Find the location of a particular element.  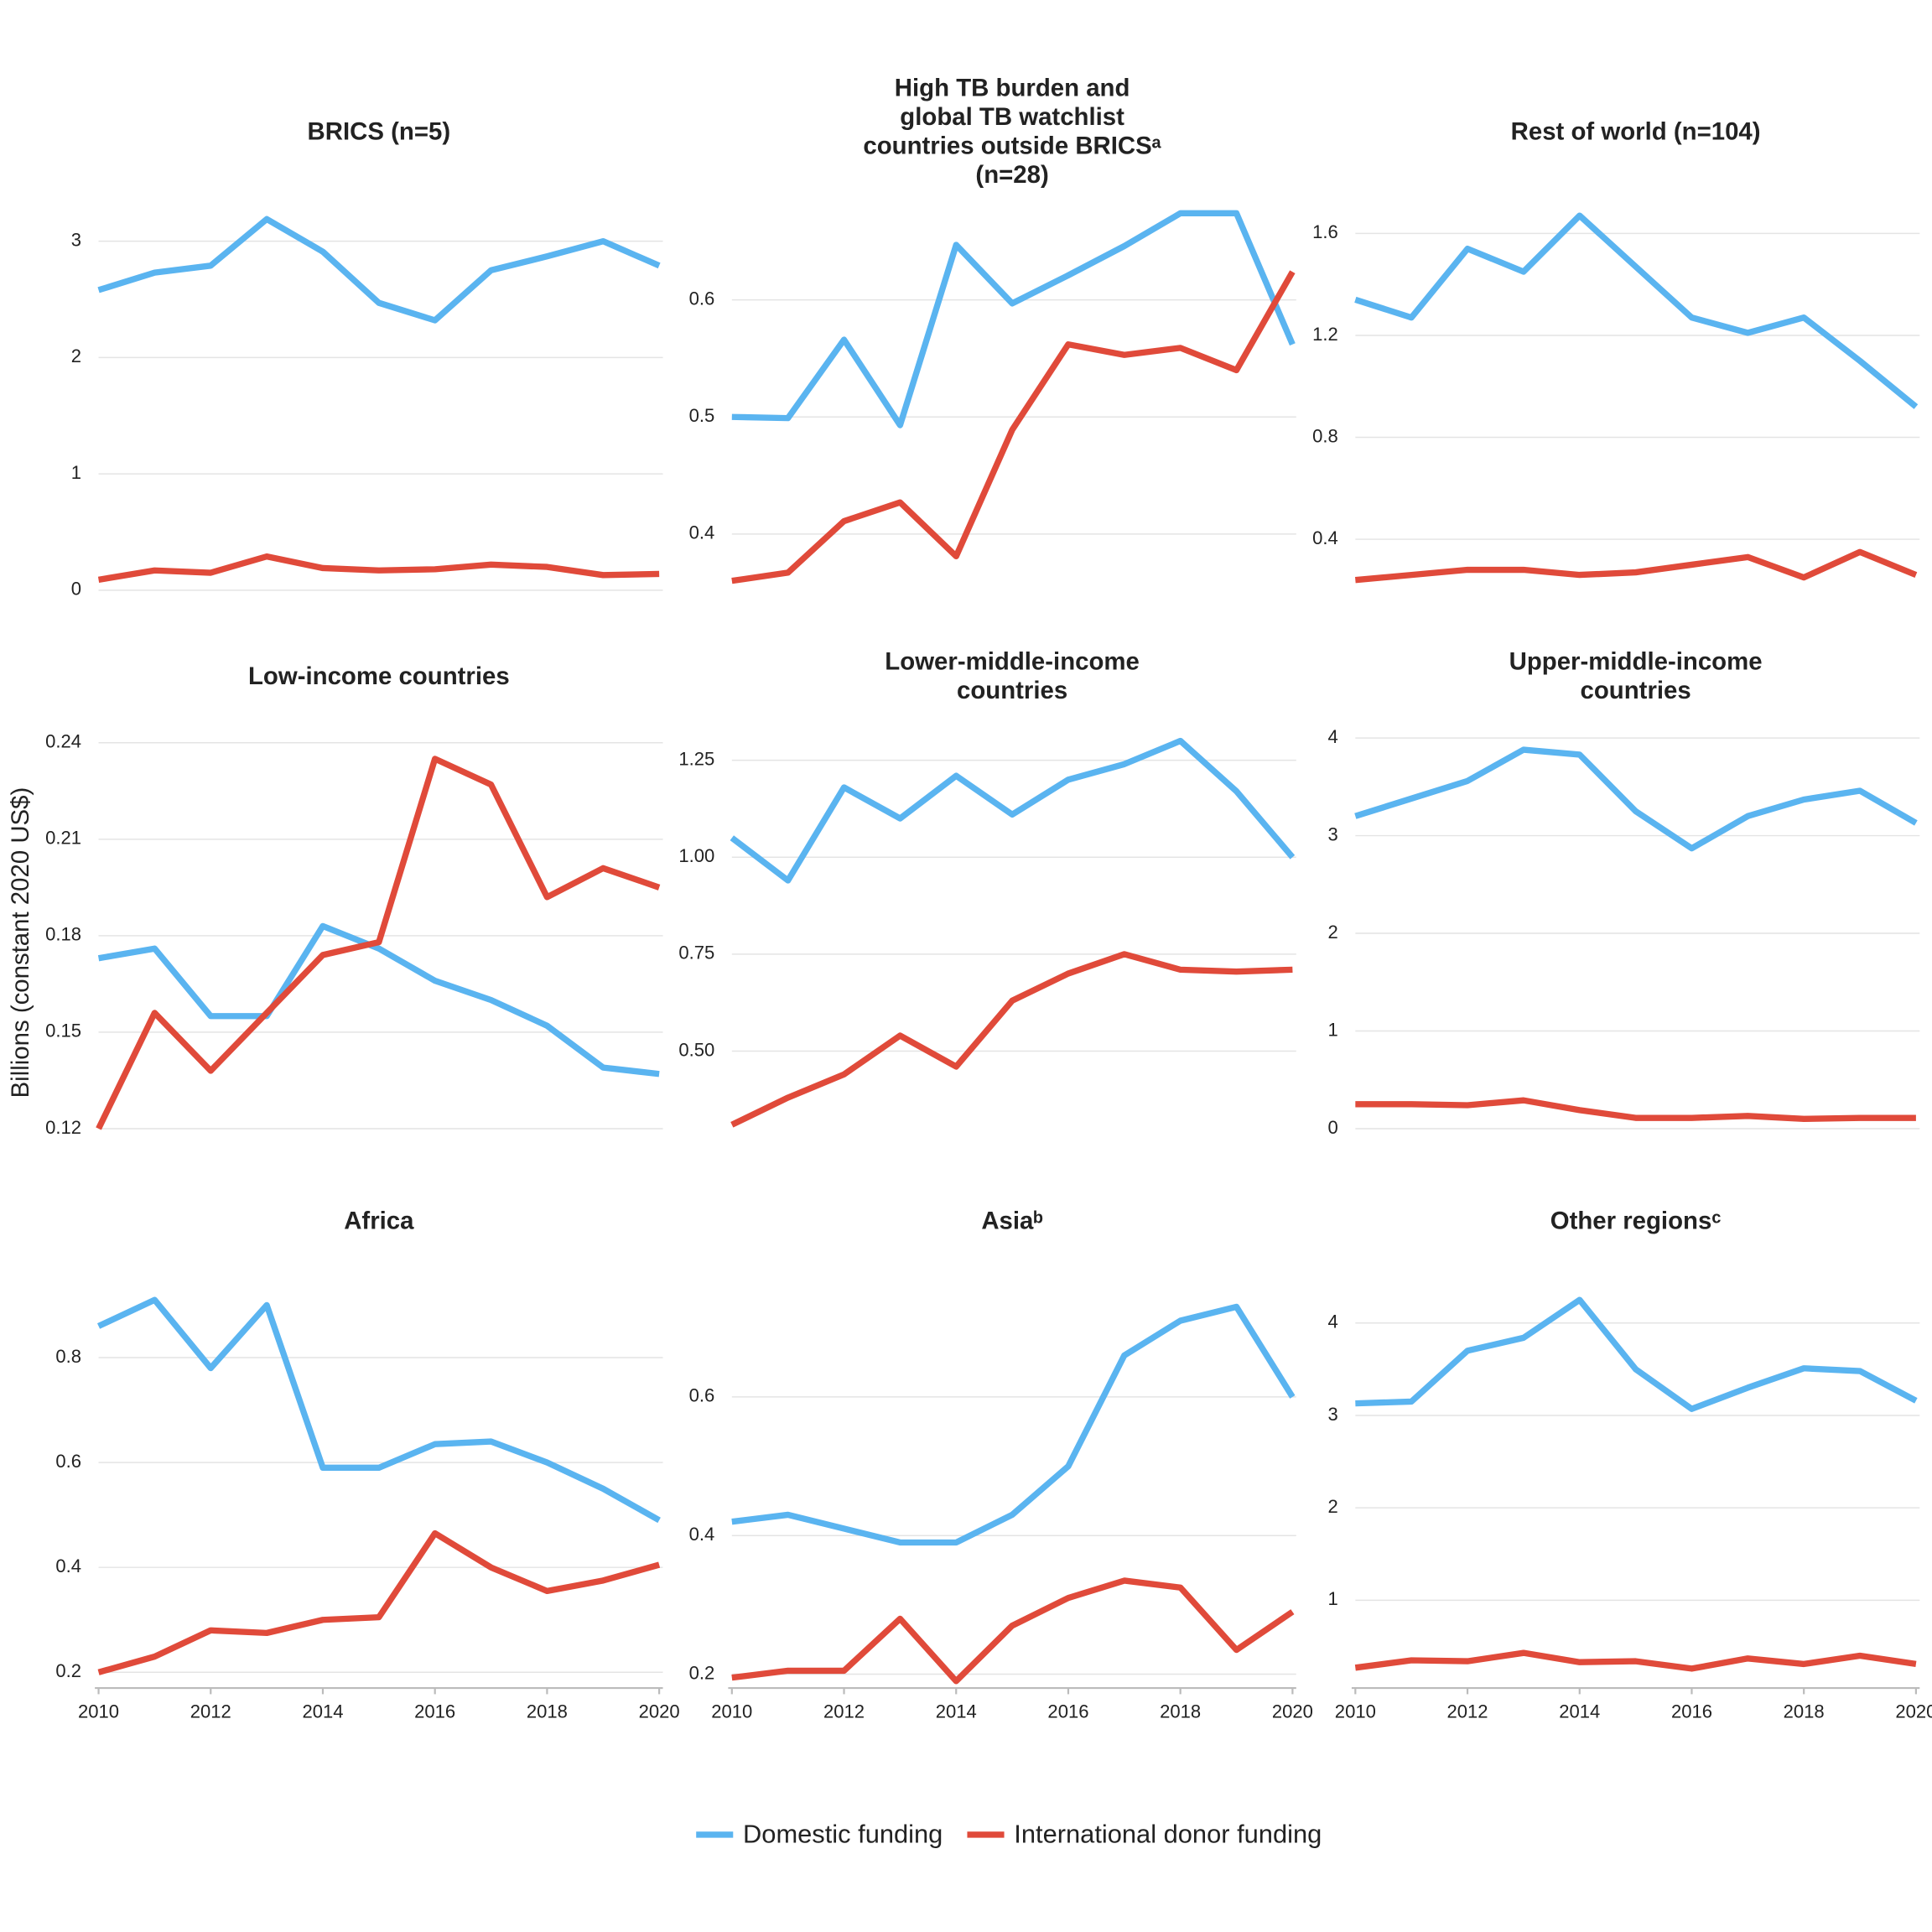

y-tick-label: 1.2 is located at coordinates (1325, 334).